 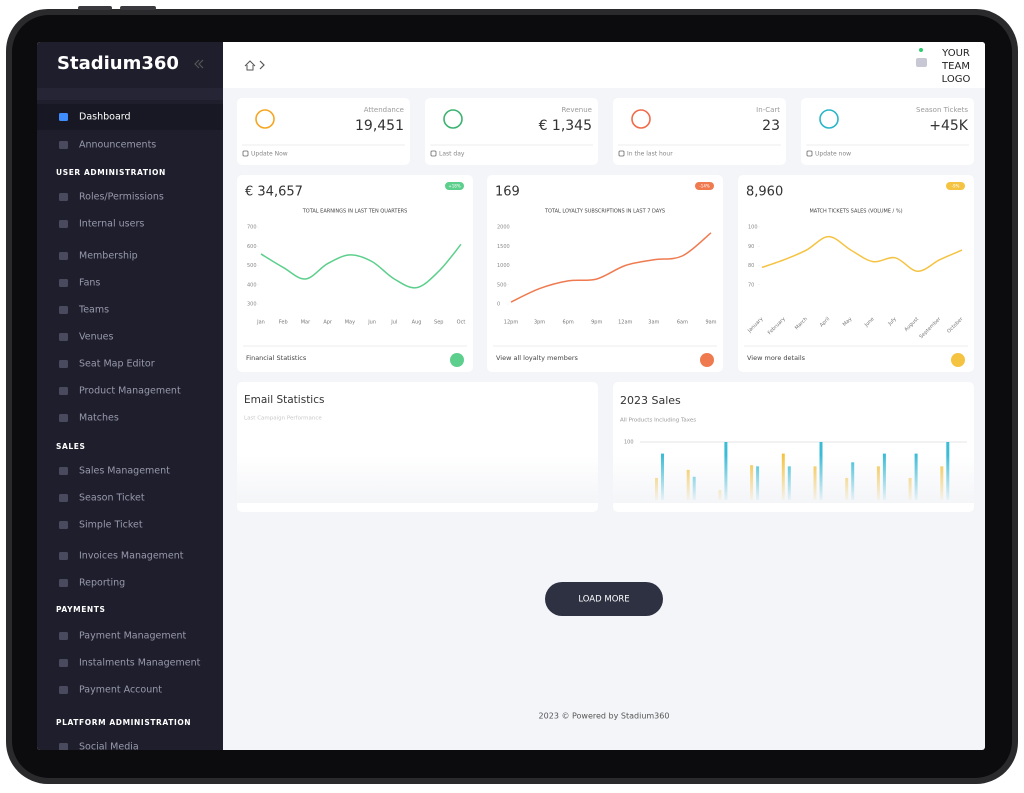 I want to click on menu-item: Roles/Permissions, so click(x=121, y=197).